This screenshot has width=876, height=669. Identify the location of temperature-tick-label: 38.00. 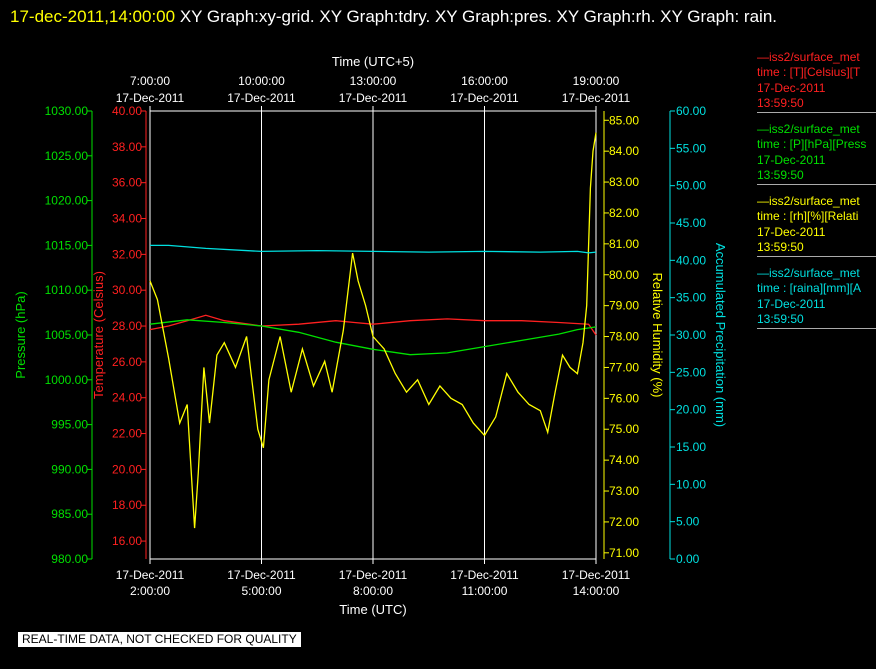
(127, 147).